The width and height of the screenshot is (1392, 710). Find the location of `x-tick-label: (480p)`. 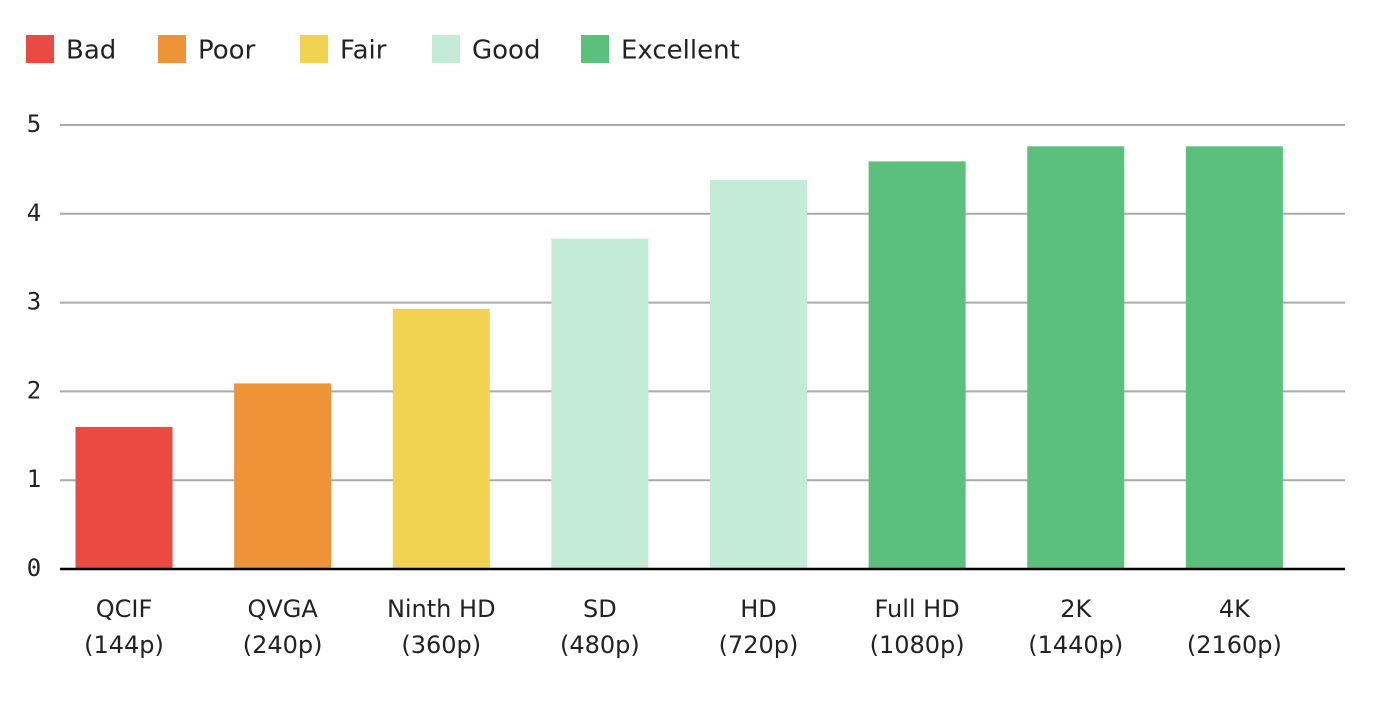

x-tick-label: (480p) is located at coordinates (600, 645).